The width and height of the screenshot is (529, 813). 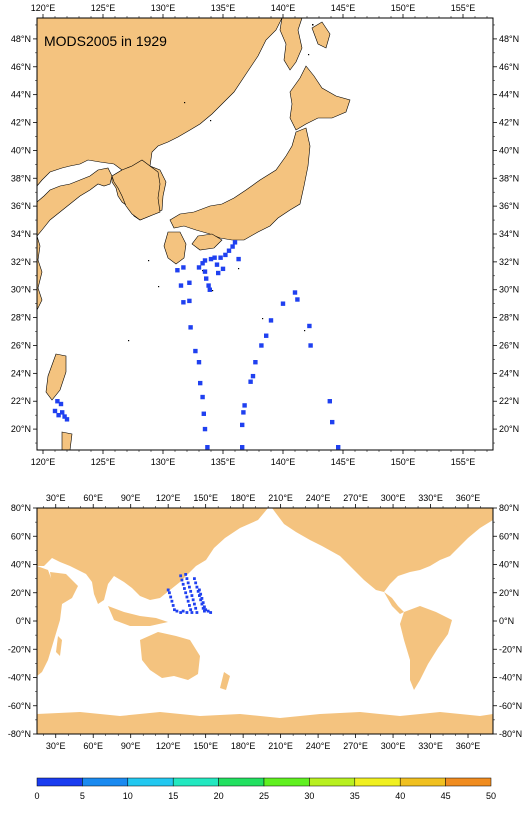 What do you see at coordinates (152, 556) in the screenshot?
I see `eurasia` at bounding box center [152, 556].